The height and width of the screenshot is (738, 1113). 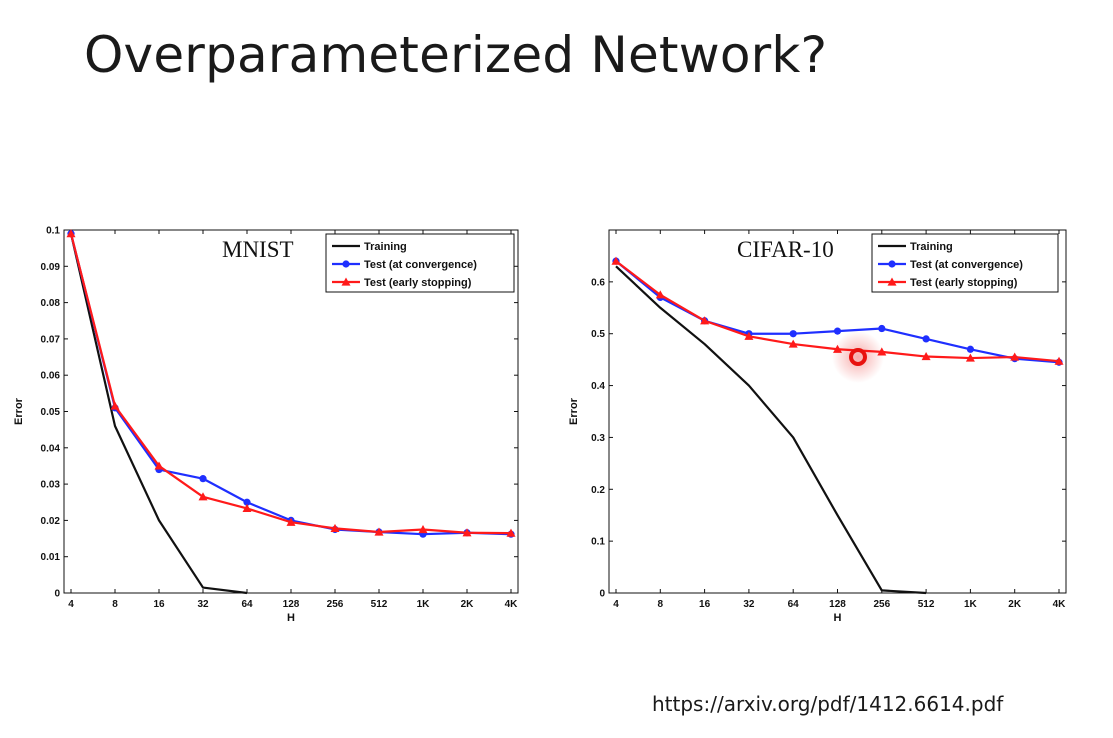 I want to click on cursor-glow, so click(x=858, y=357).